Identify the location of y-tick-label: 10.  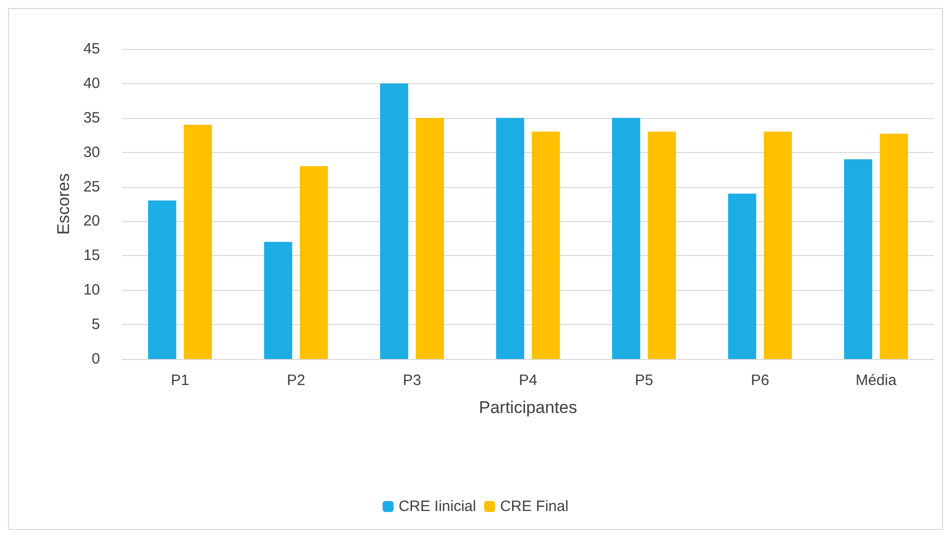
(91, 290).